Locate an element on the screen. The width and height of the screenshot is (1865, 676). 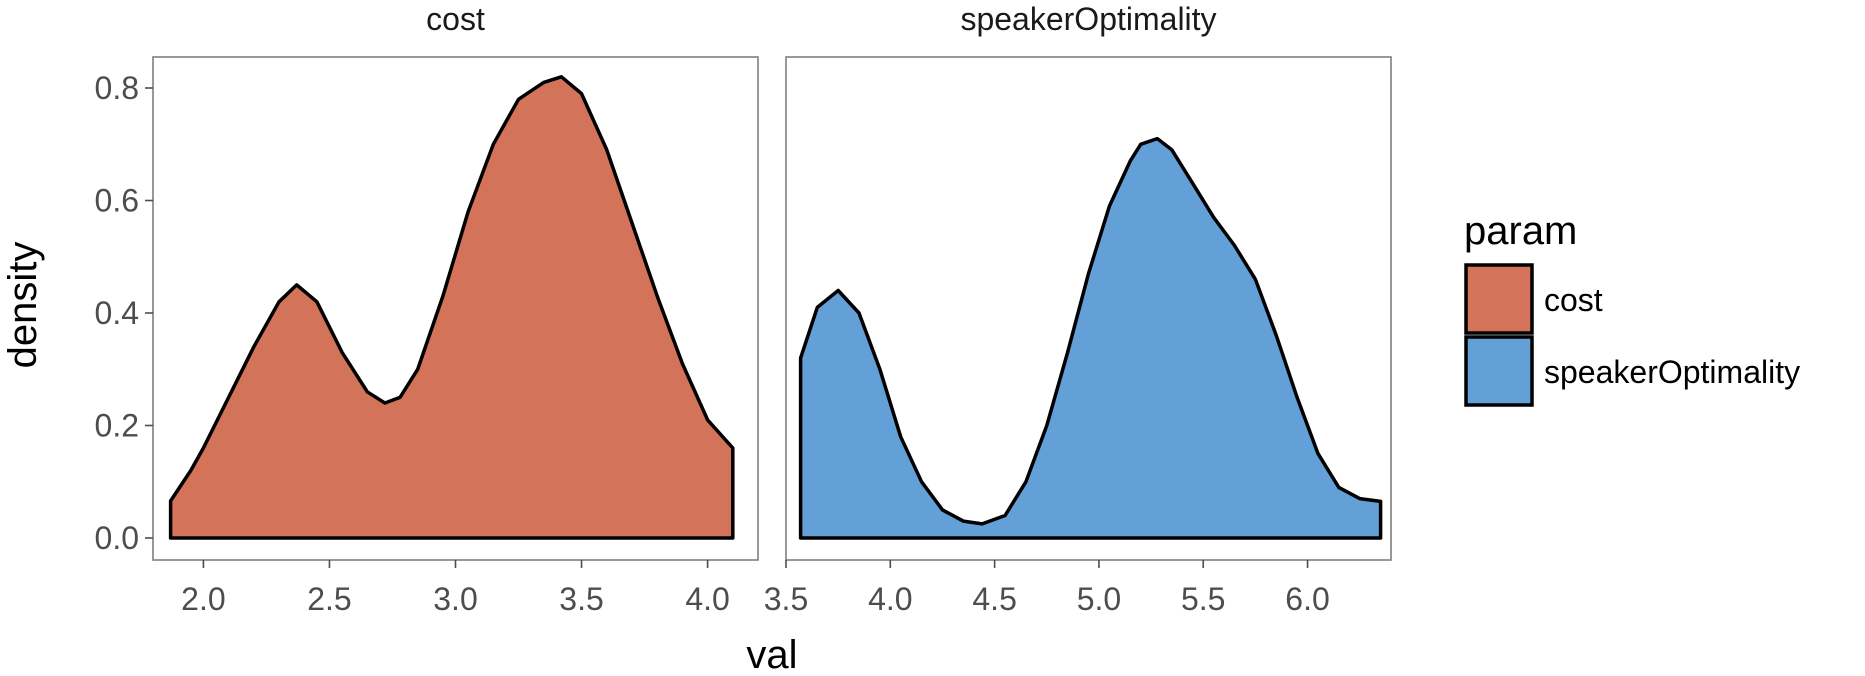
legend-label-speakerOptimality: speakerOptimality is located at coordinates (1672, 372).